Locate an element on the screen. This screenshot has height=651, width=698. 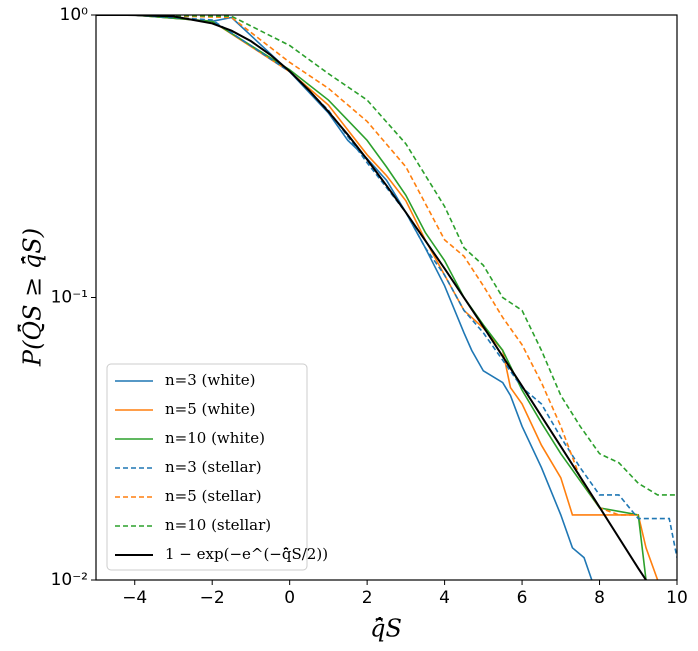
legend-label: n=3 (white) is located at coordinates (210, 380).